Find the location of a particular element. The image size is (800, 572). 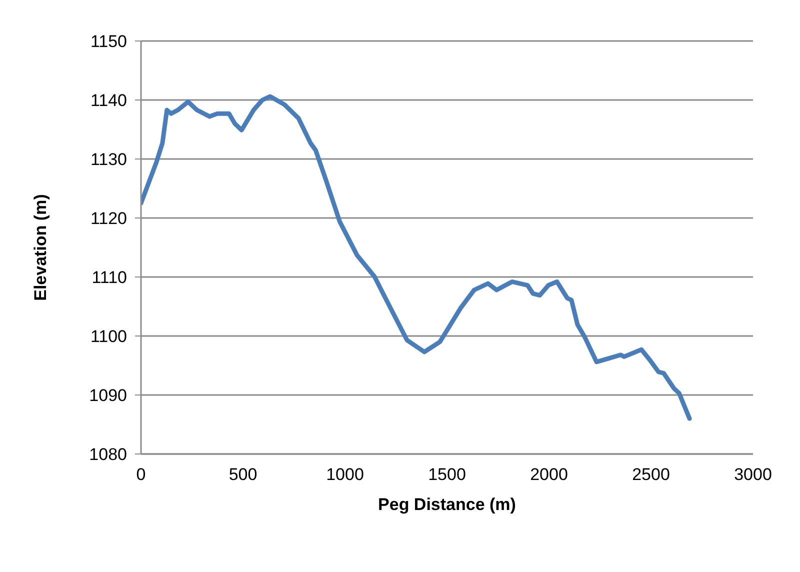

y-tick-label: 1120 is located at coordinates (108, 218).